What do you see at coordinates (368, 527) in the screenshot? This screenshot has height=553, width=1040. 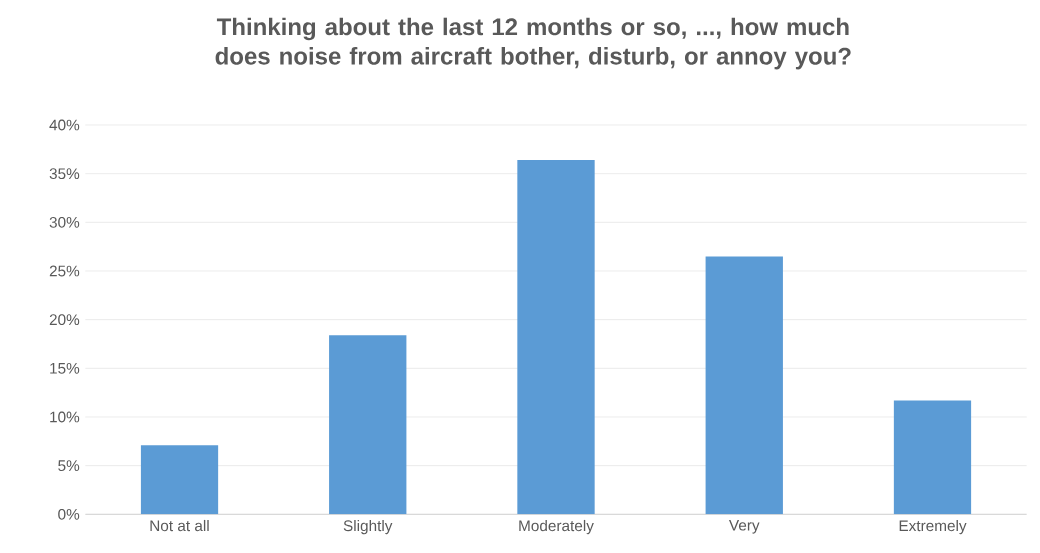 I see `x-tick-label: Slightly` at bounding box center [368, 527].